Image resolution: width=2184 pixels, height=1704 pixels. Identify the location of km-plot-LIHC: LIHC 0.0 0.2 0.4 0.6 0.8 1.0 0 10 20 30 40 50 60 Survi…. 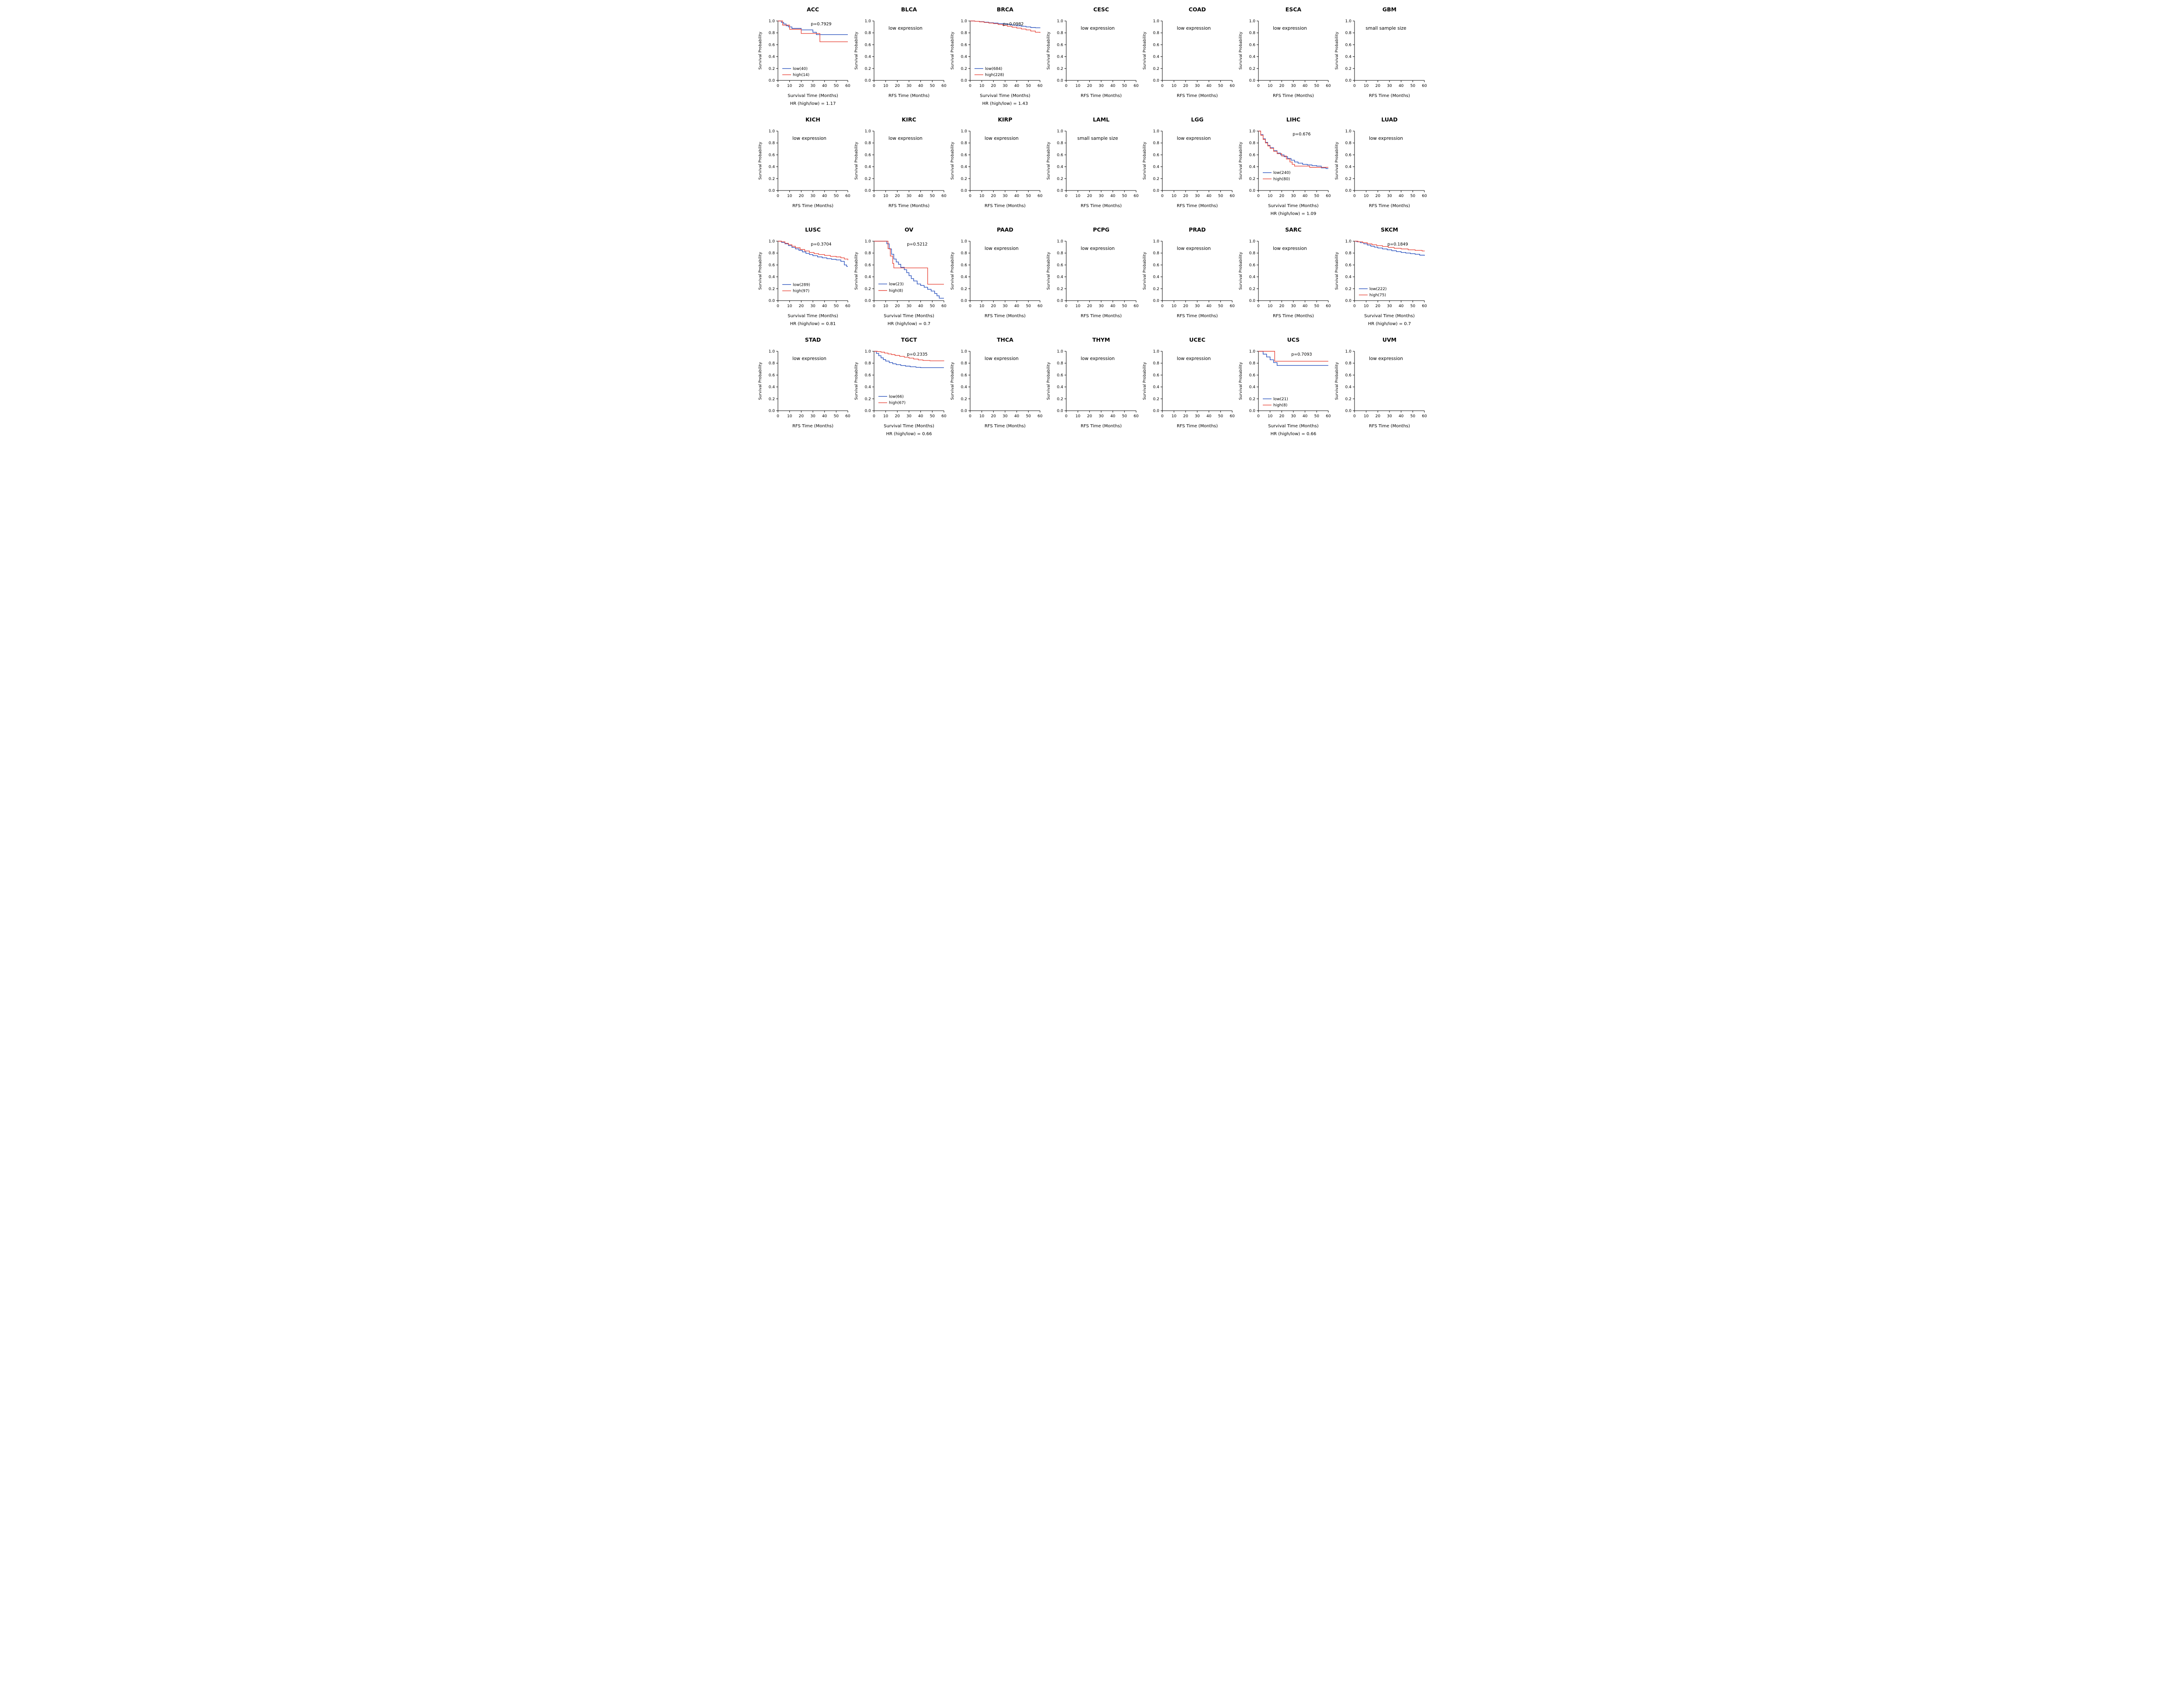
(1285, 166).